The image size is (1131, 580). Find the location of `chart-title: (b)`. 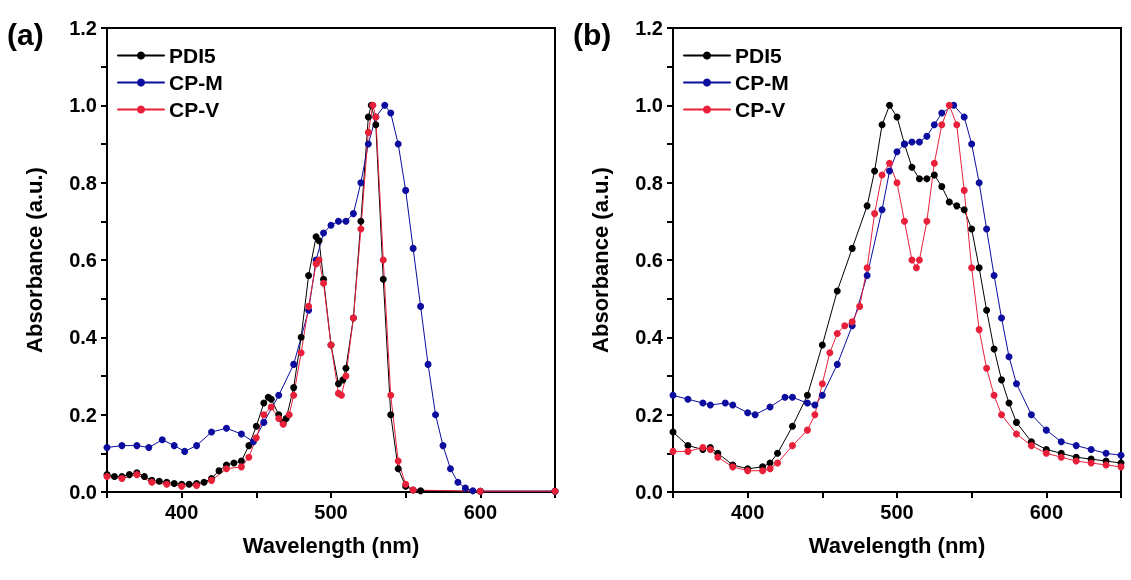

chart-title: (b) is located at coordinates (592, 34).